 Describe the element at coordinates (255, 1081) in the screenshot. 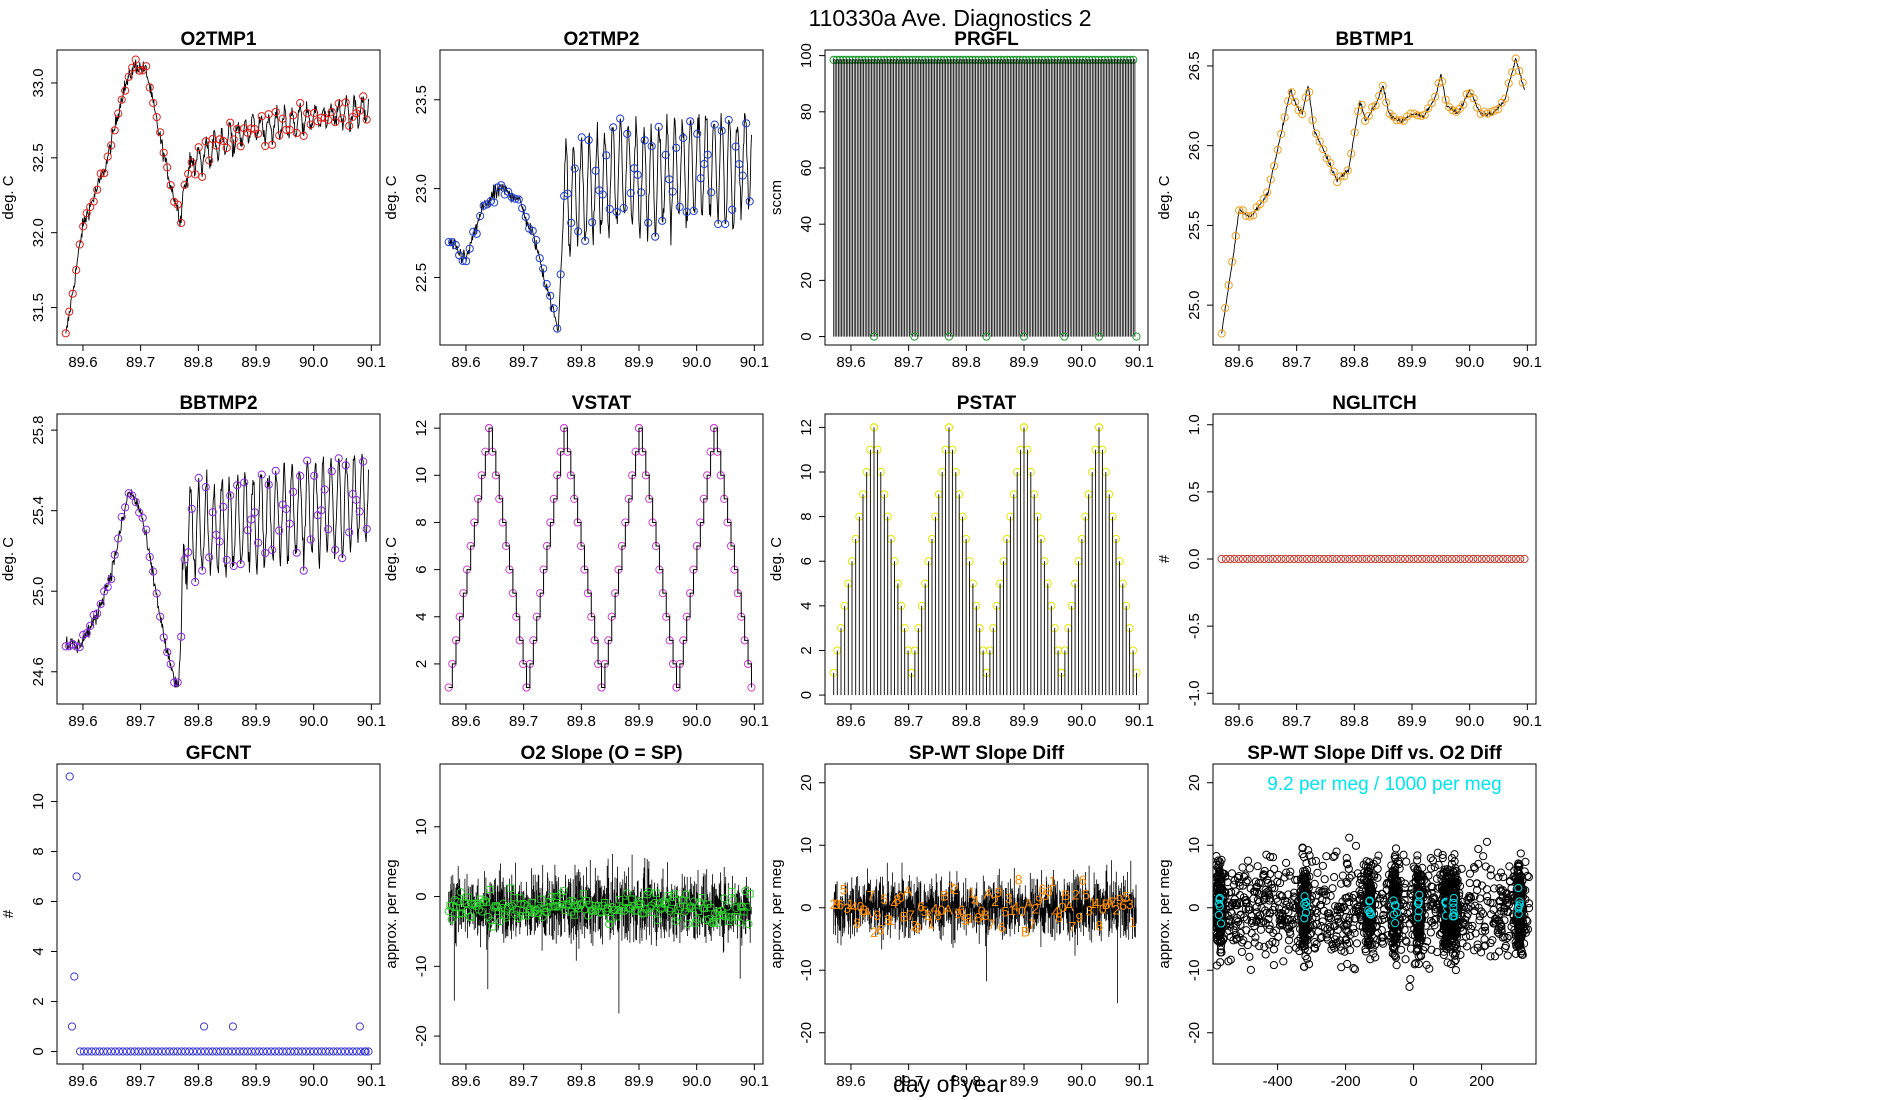

I see `x-tick-label: 89.9` at that location.